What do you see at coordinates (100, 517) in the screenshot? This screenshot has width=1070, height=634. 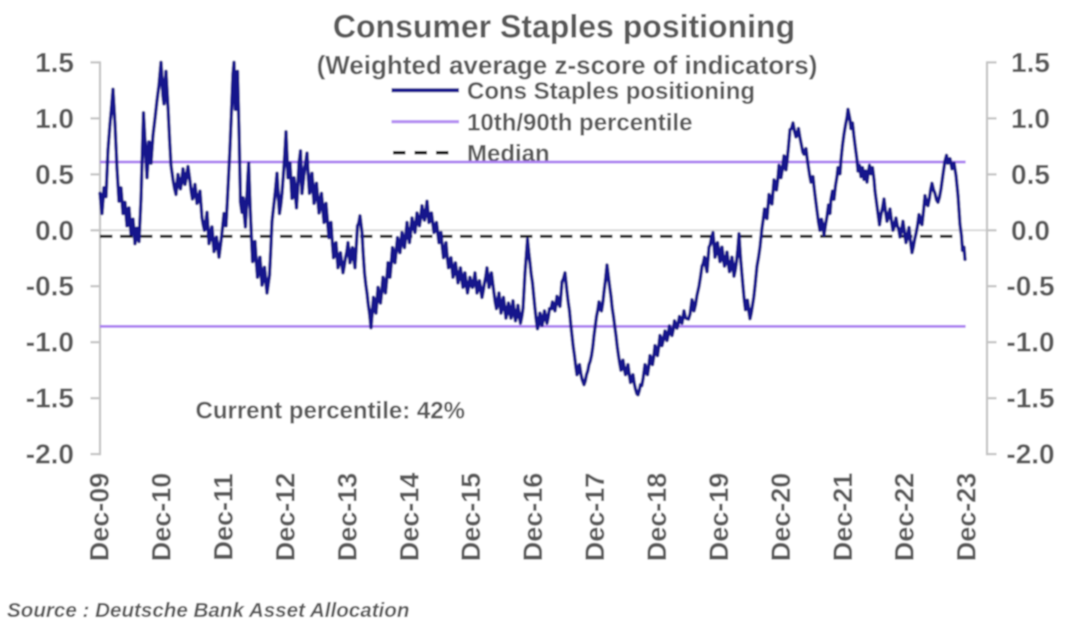 I see `svg-text: Dec-09` at bounding box center [100, 517].